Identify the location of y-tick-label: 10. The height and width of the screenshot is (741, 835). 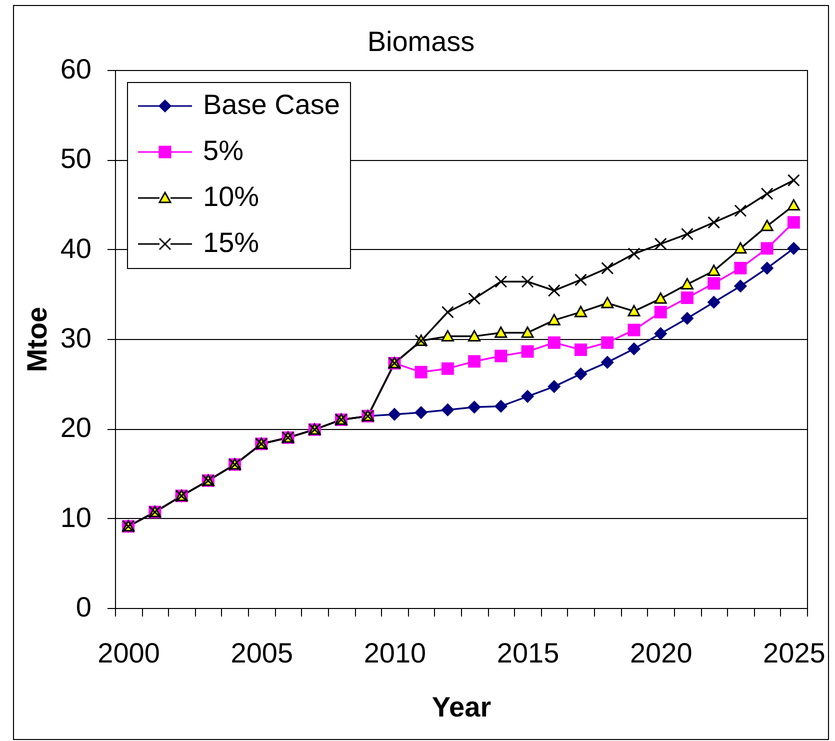
(76, 517).